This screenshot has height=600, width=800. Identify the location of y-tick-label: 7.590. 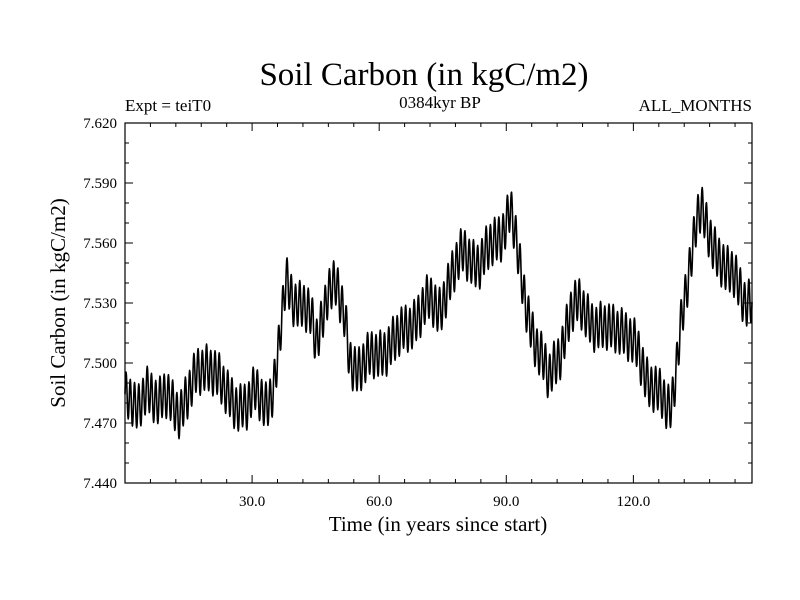
(100, 184).